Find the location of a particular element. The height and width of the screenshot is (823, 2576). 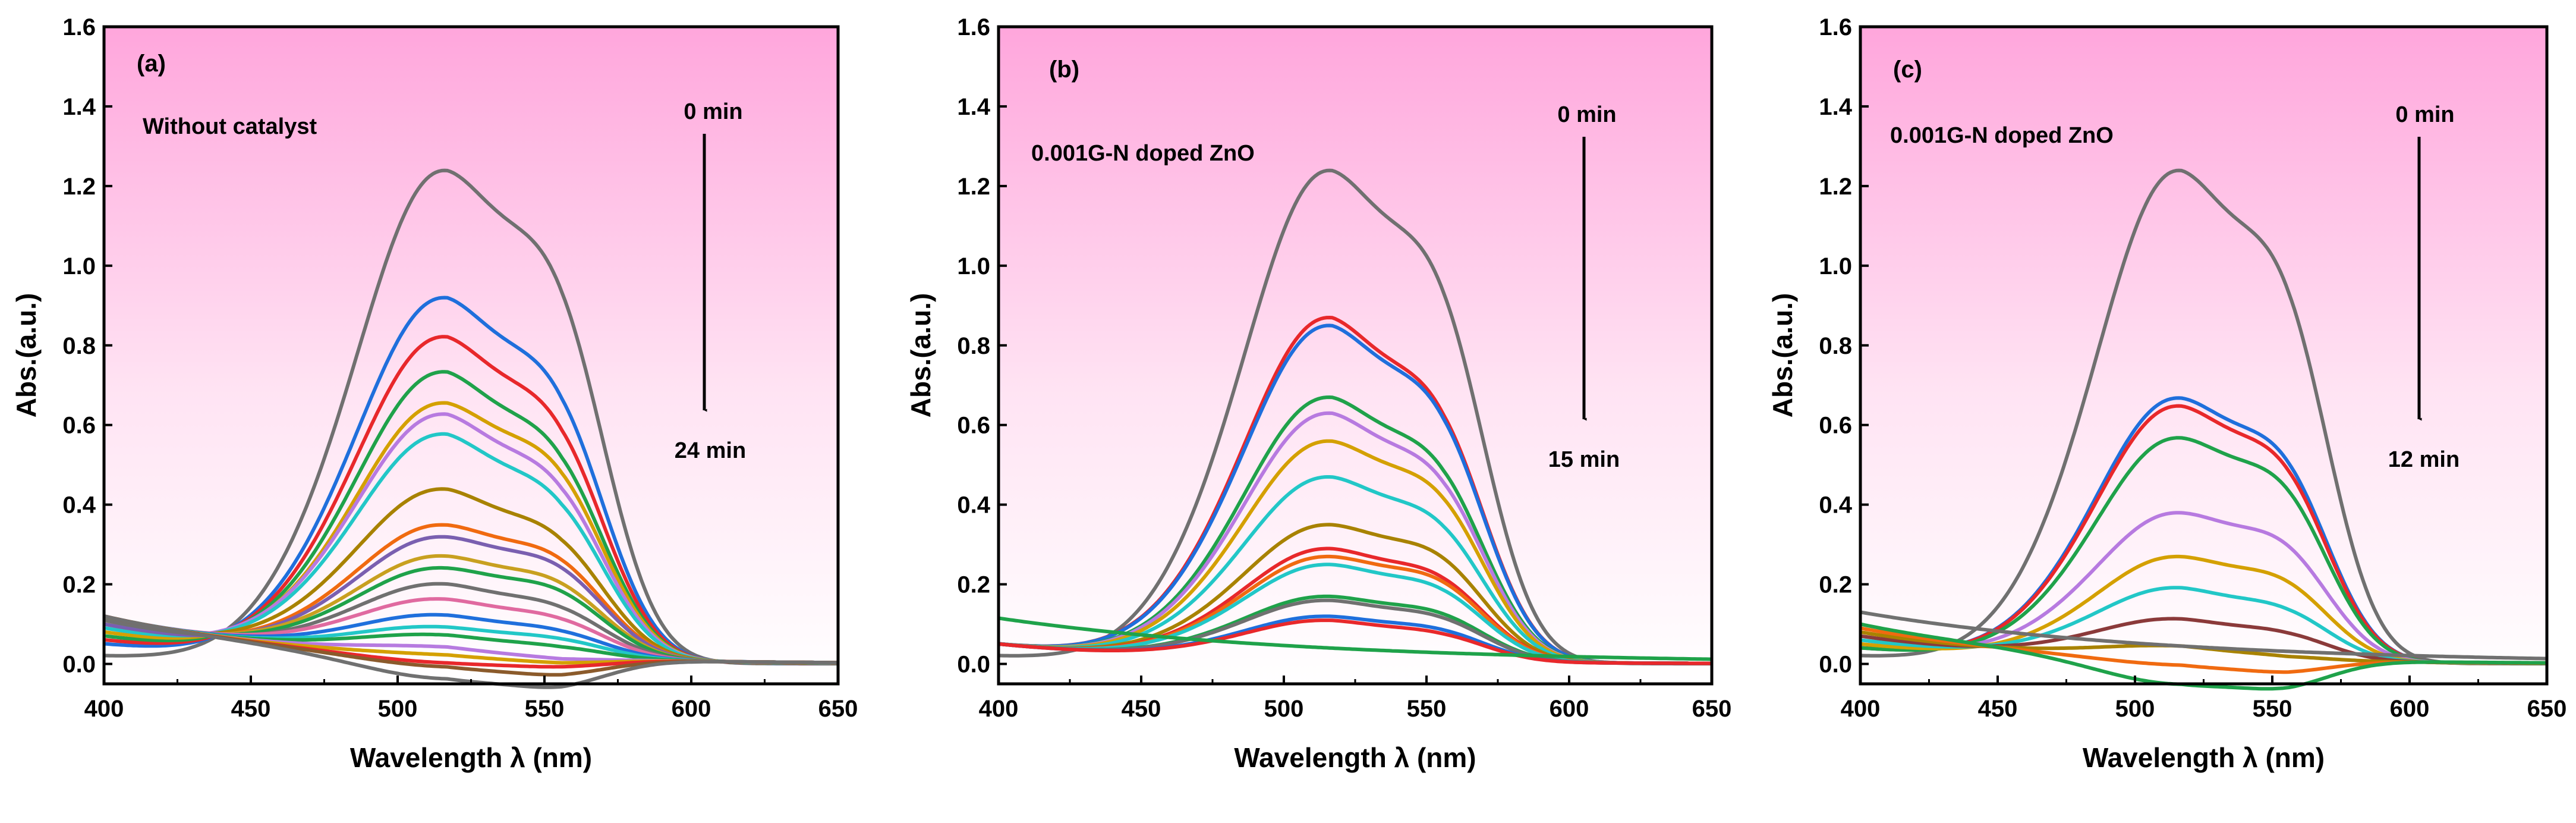

panel-label: (b) is located at coordinates (1064, 69).